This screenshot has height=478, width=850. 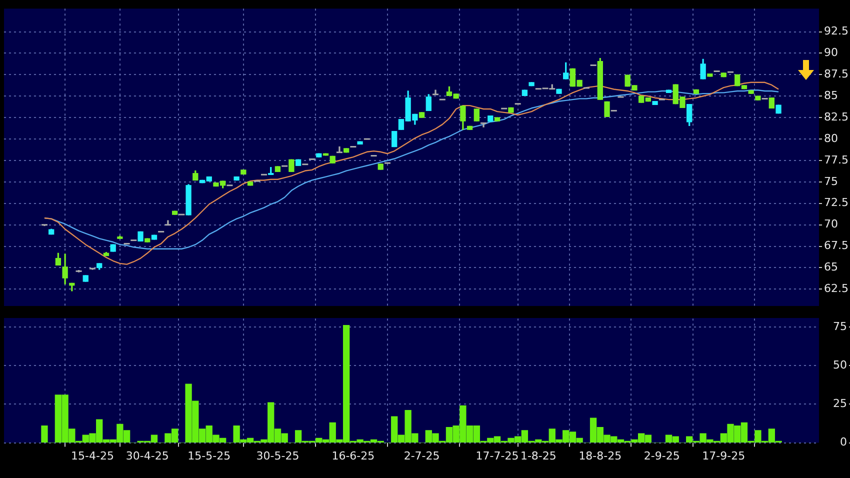 What do you see at coordinates (600, 455) in the screenshot?
I see `x-tick-label: 18-8-25` at bounding box center [600, 455].